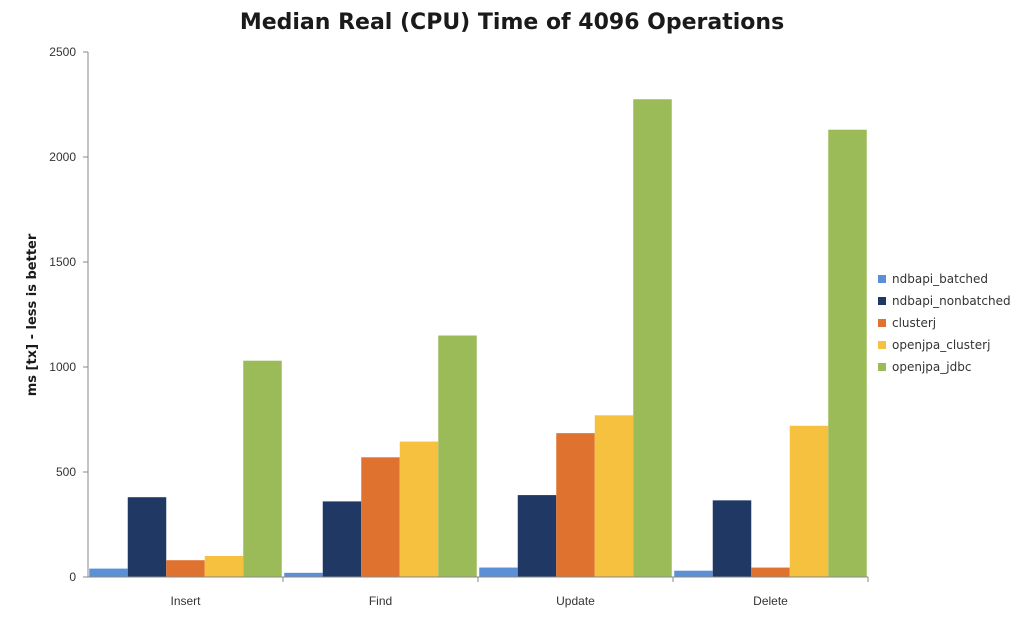 The height and width of the screenshot is (621, 1024). I want to click on bar-clusterj-delete, so click(770, 572).